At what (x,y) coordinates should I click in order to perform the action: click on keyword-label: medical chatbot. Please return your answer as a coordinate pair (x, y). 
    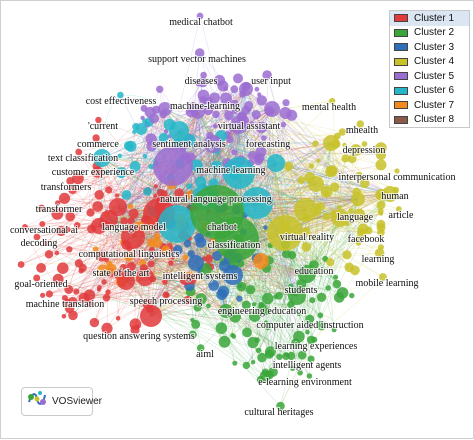
    Looking at the image, I should click on (201, 22).